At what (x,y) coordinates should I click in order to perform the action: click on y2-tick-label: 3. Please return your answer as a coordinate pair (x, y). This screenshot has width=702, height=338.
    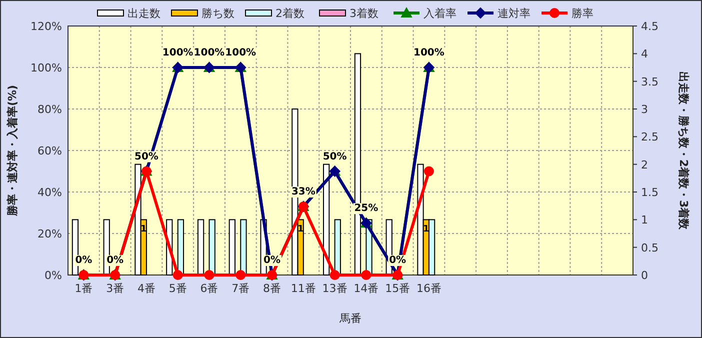
    Looking at the image, I should click on (644, 109).